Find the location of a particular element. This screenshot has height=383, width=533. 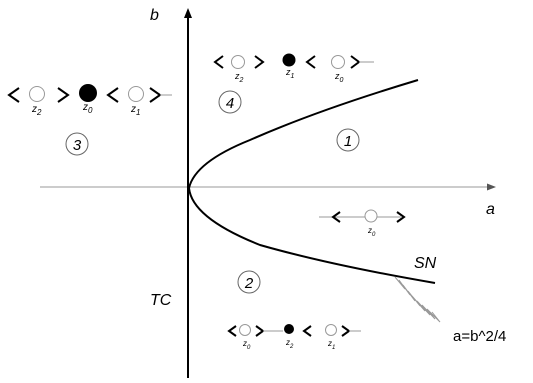

phase-portrait-region-2: z0 z2 z1 is located at coordinates (294, 337).